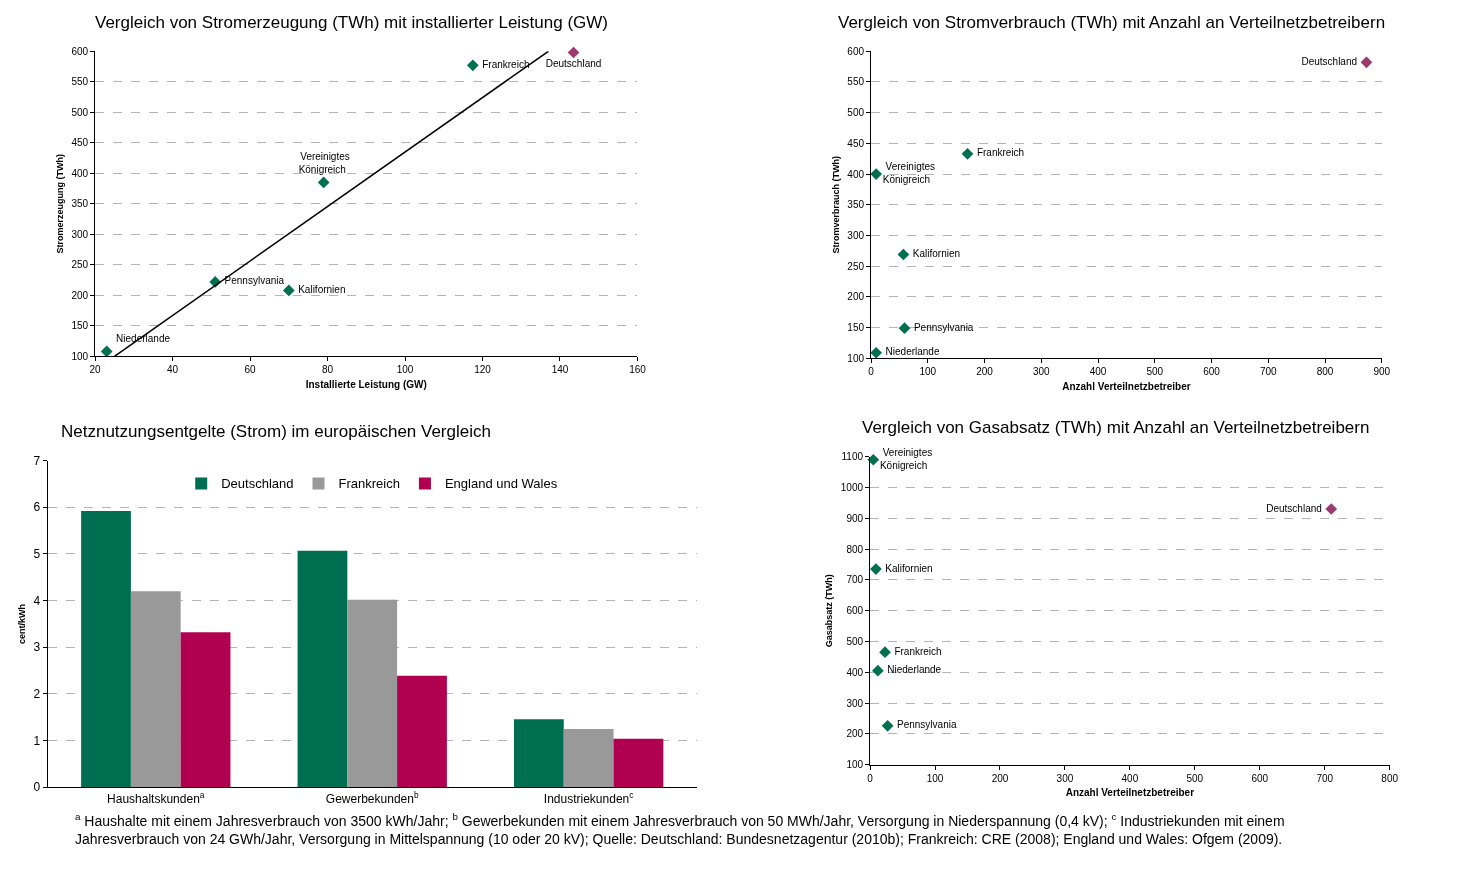 Image resolution: width=1466 pixels, height=872 pixels. What do you see at coordinates (835, 205) in the screenshot?
I see `y-axis-title: Stromverbrauch (TWh)` at bounding box center [835, 205].